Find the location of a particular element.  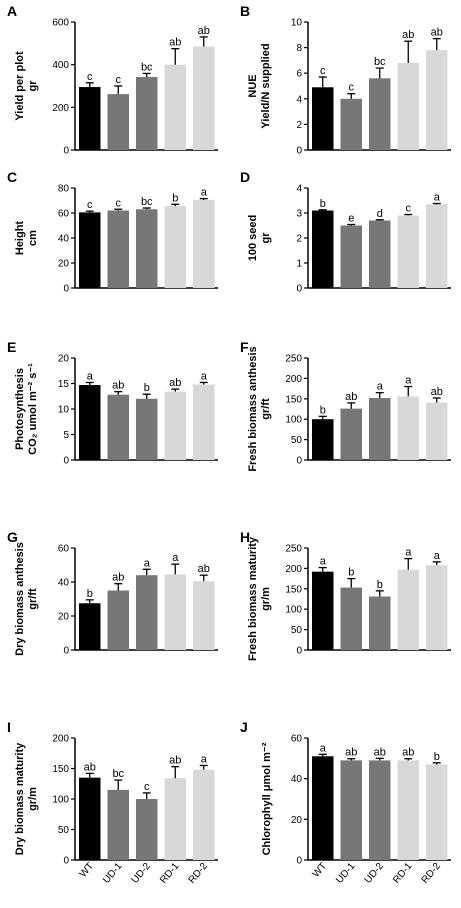

y-tick-label: 80 is located at coordinates (64, 189).